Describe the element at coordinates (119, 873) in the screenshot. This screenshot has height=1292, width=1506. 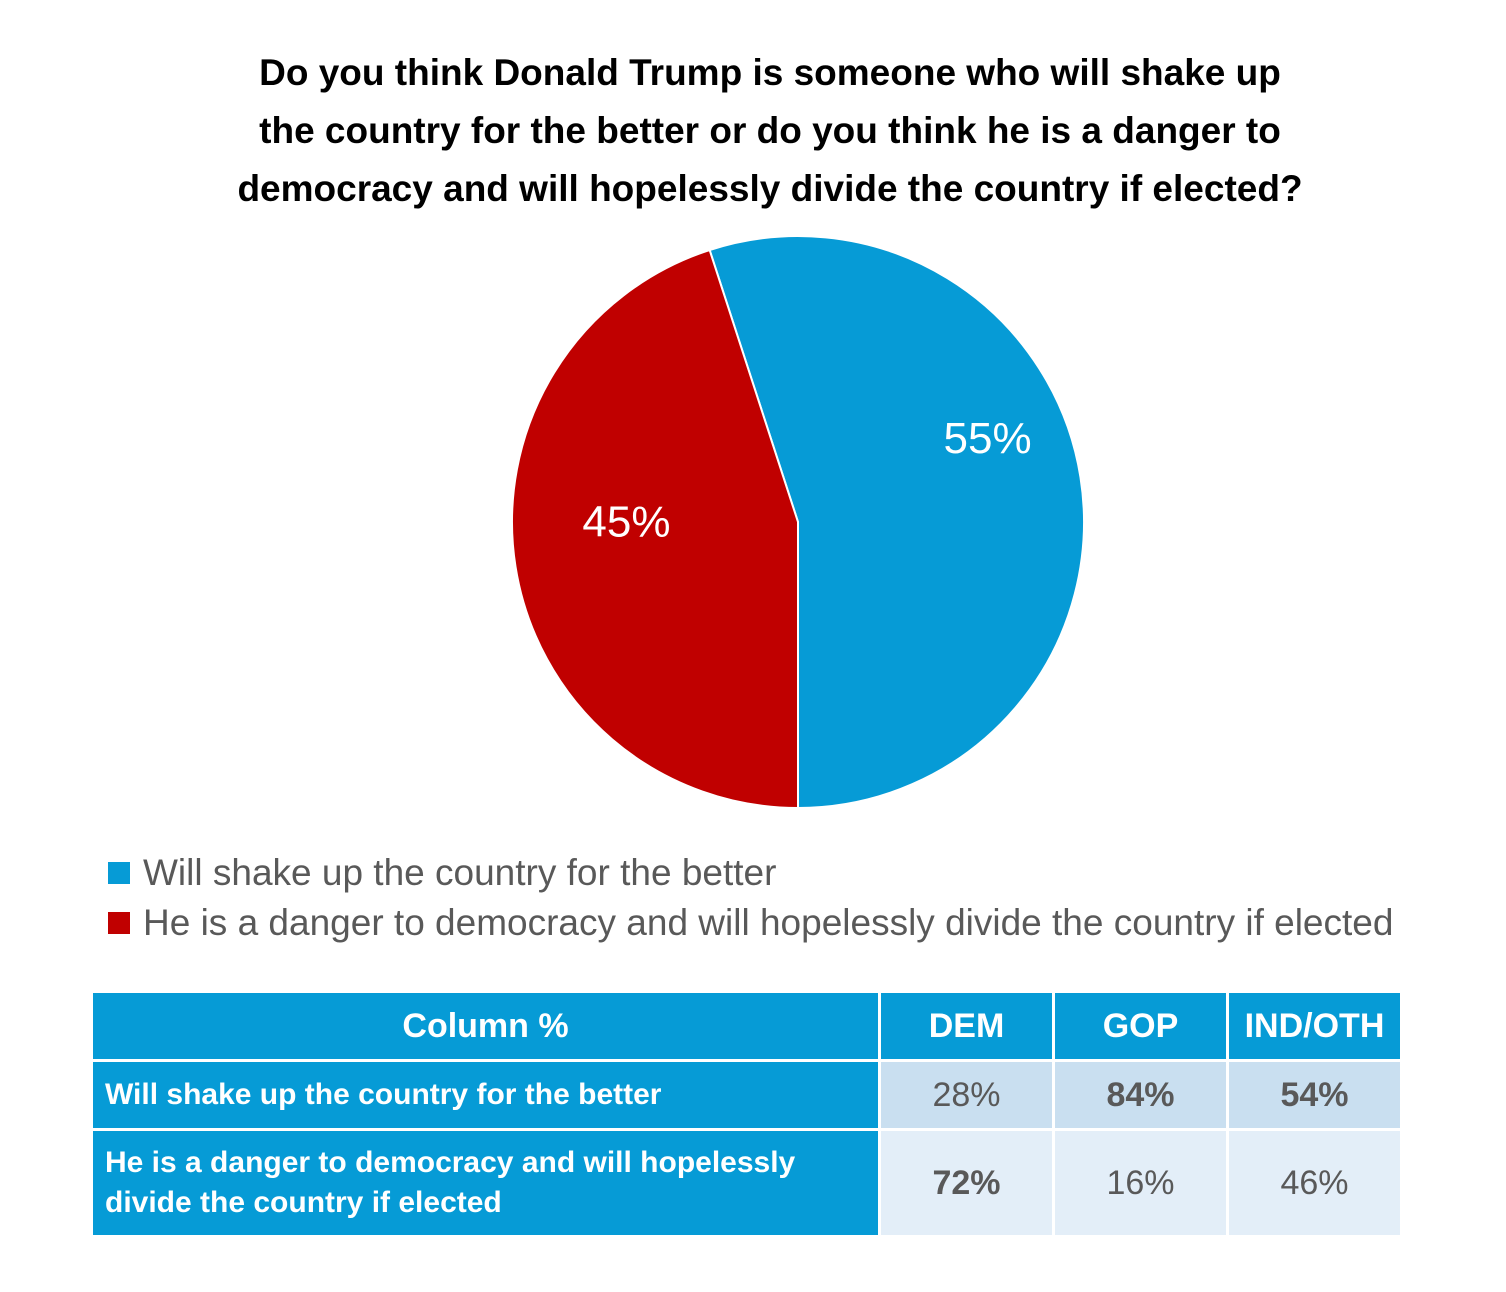
I see `legend-swatch-blue` at that location.